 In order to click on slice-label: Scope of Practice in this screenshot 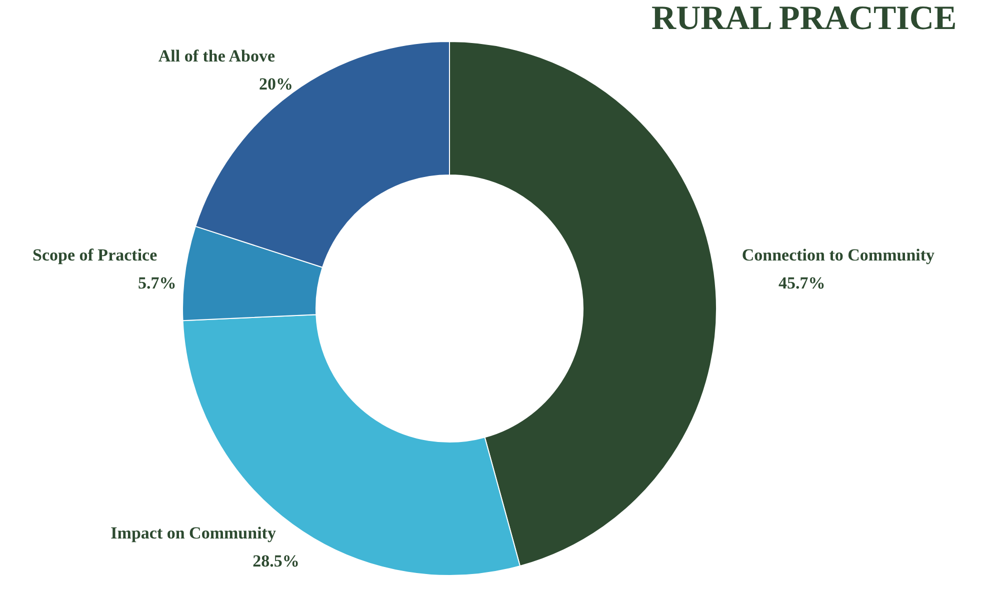, I will do `click(95, 255)`.